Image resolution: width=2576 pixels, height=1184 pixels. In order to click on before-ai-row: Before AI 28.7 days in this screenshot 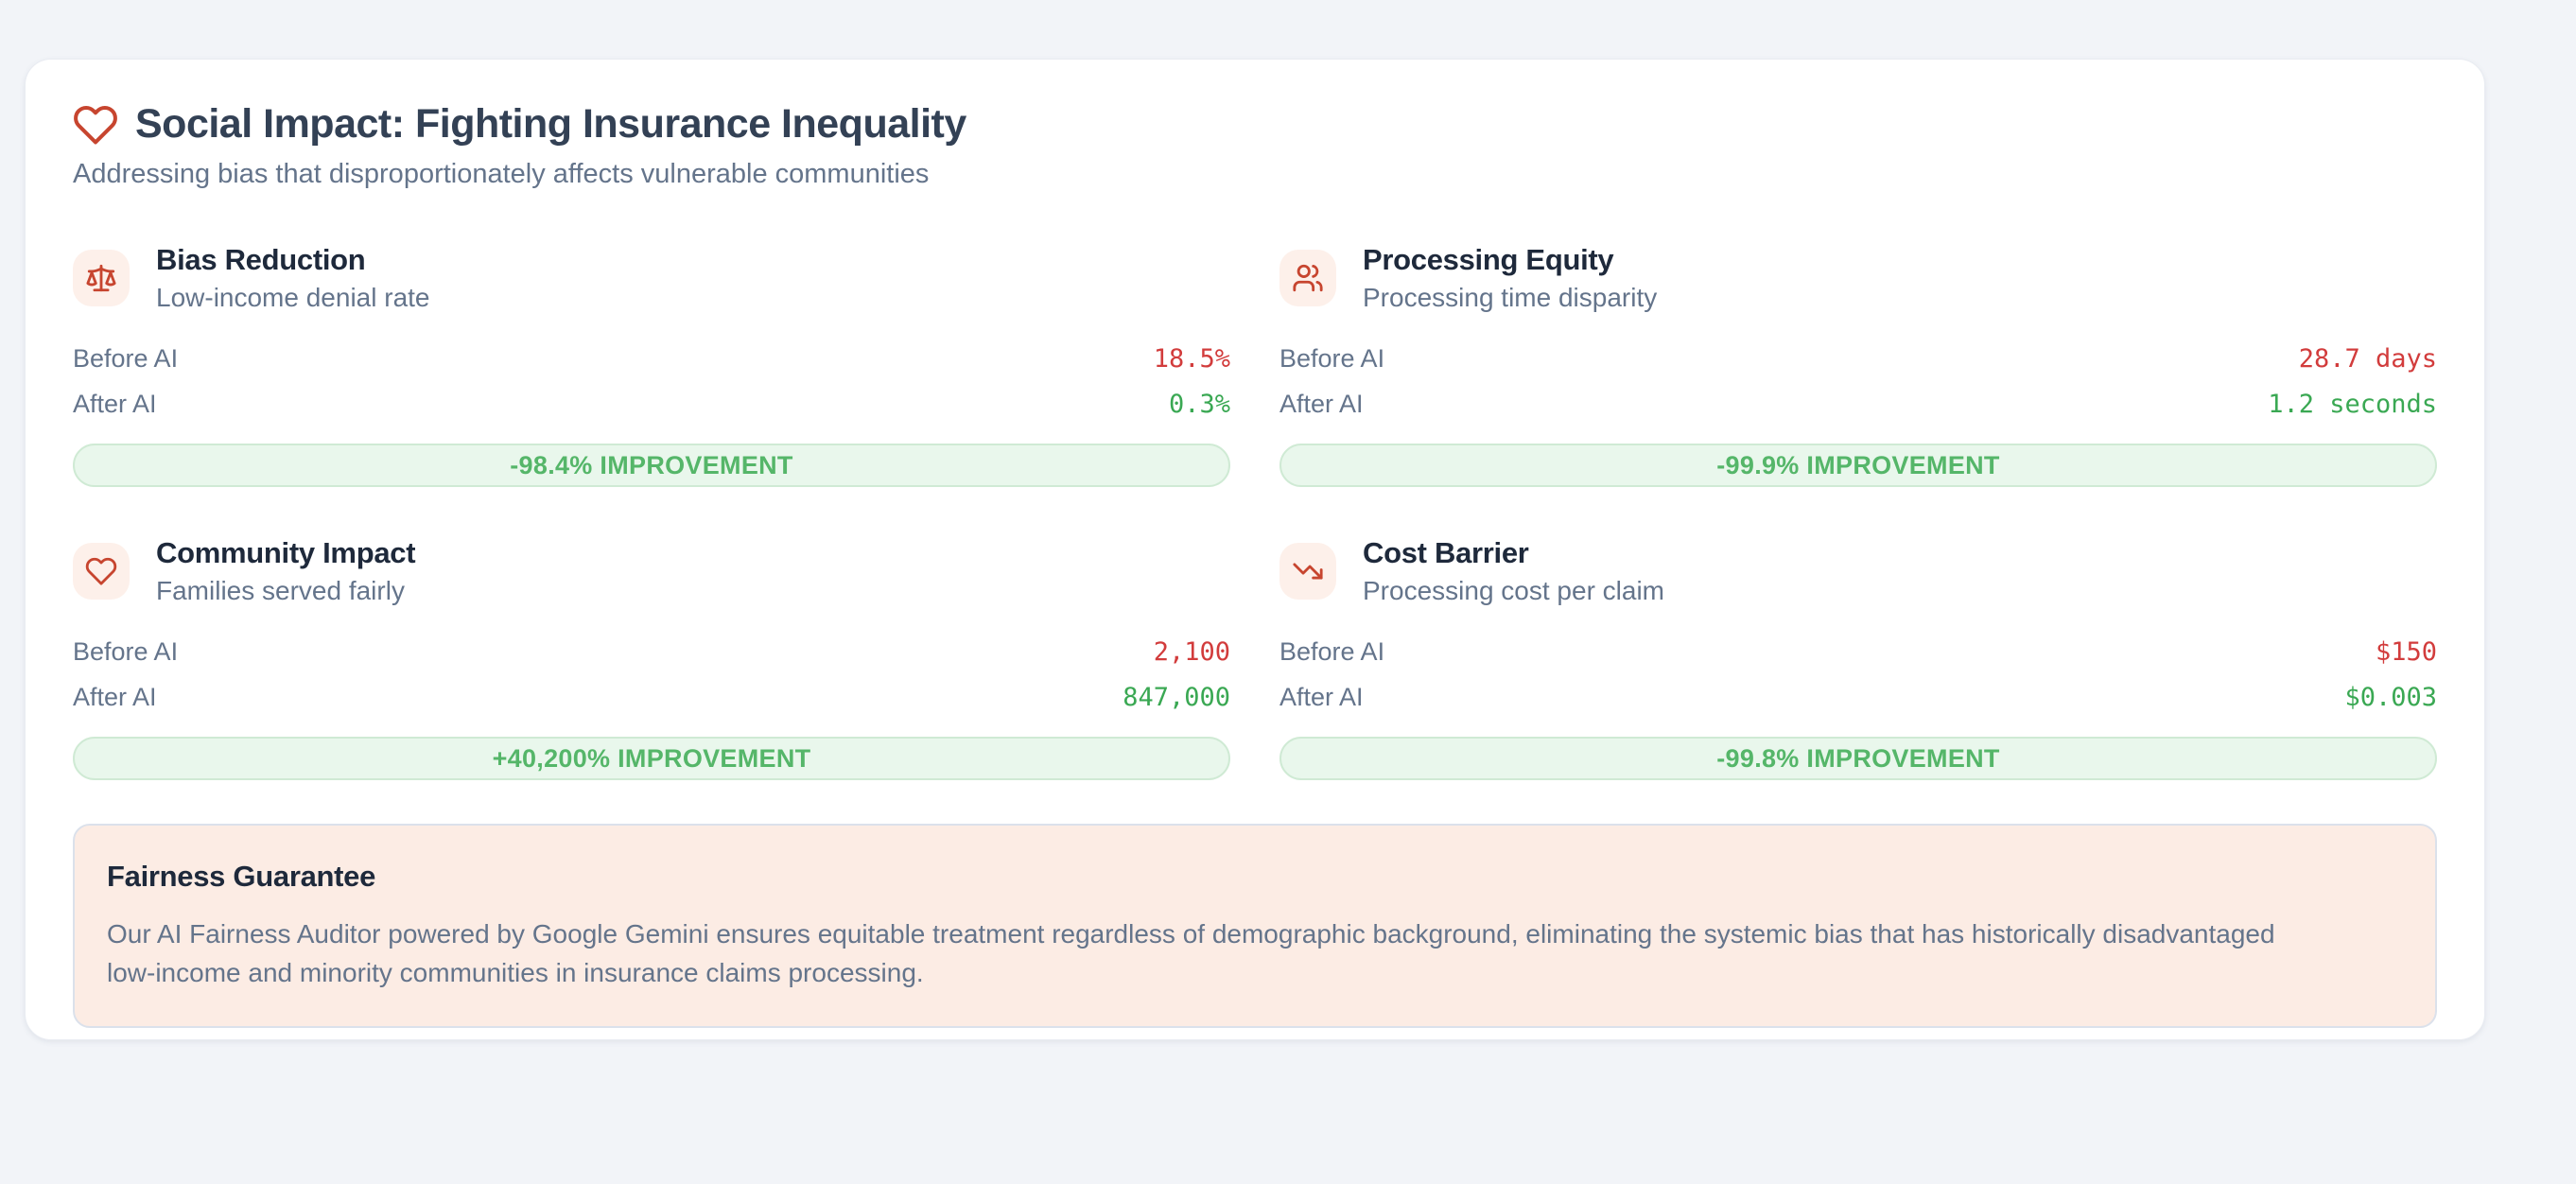, I will do `click(1858, 358)`.